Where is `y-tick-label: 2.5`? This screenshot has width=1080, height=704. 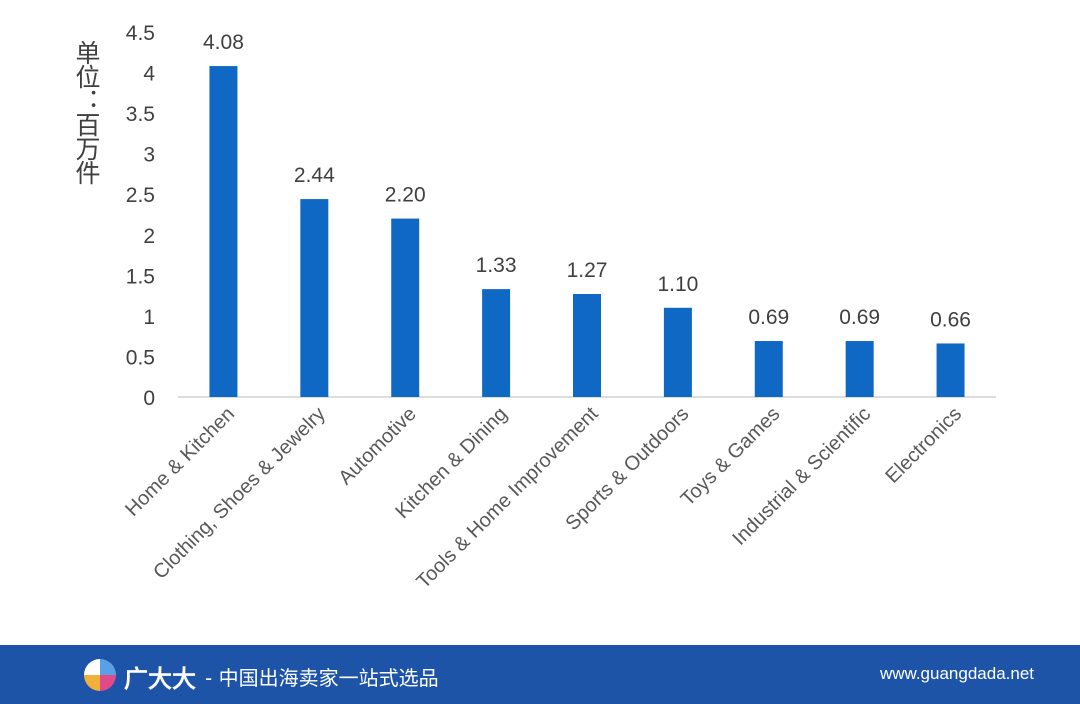
y-tick-label: 2.5 is located at coordinates (140, 195).